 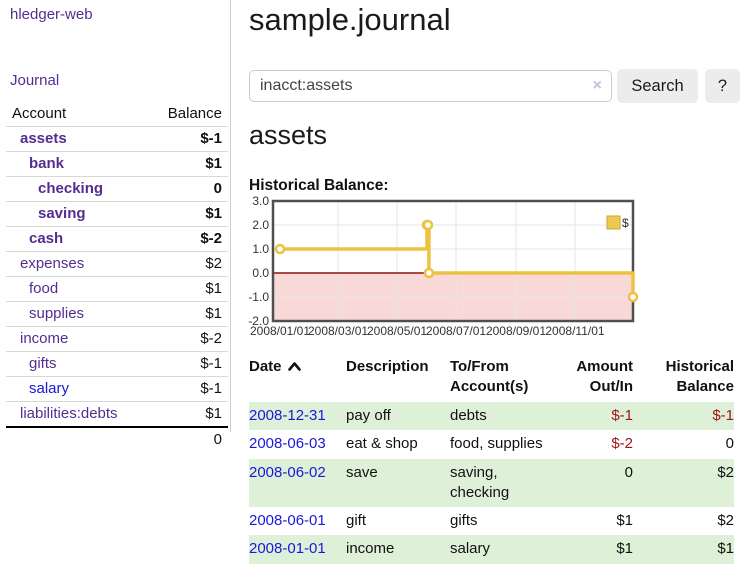 What do you see at coordinates (287, 472) in the screenshot?
I see `txn-date-link: 2008-06-02` at bounding box center [287, 472].